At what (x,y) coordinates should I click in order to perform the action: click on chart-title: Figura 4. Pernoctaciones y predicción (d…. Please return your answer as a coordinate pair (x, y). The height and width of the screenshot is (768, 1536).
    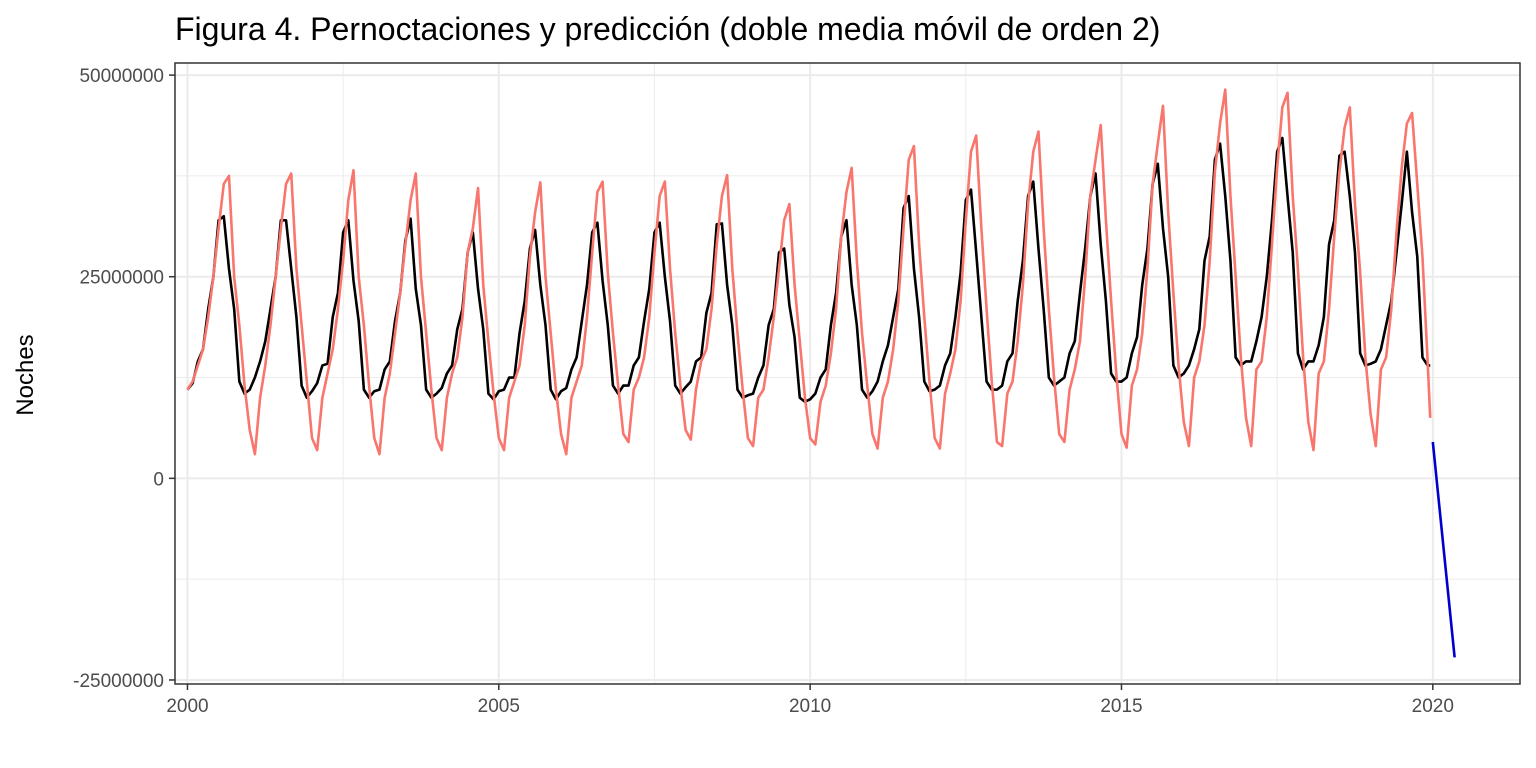
    Looking at the image, I should click on (667, 29).